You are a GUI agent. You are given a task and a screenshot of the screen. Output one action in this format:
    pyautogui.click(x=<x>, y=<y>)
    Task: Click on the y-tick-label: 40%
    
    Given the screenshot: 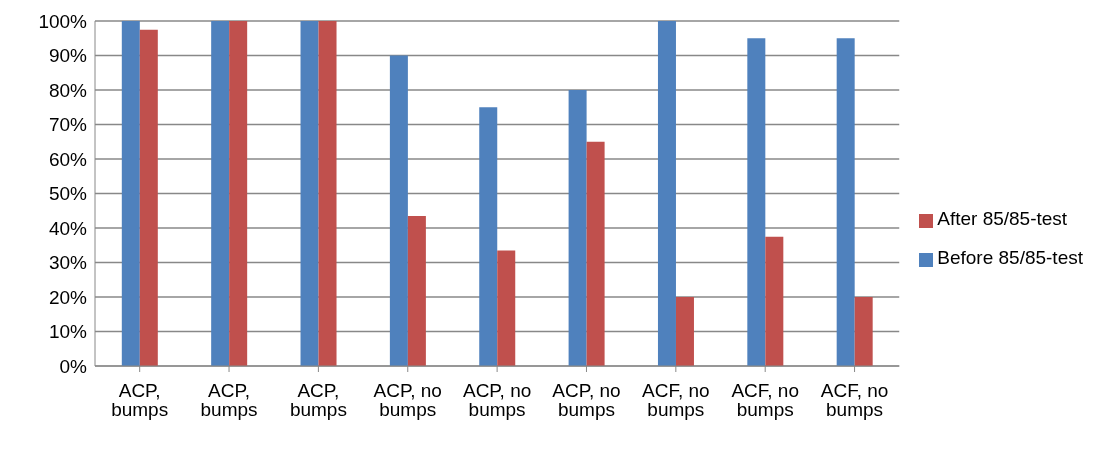 What is the action you would take?
    pyautogui.click(x=68, y=228)
    